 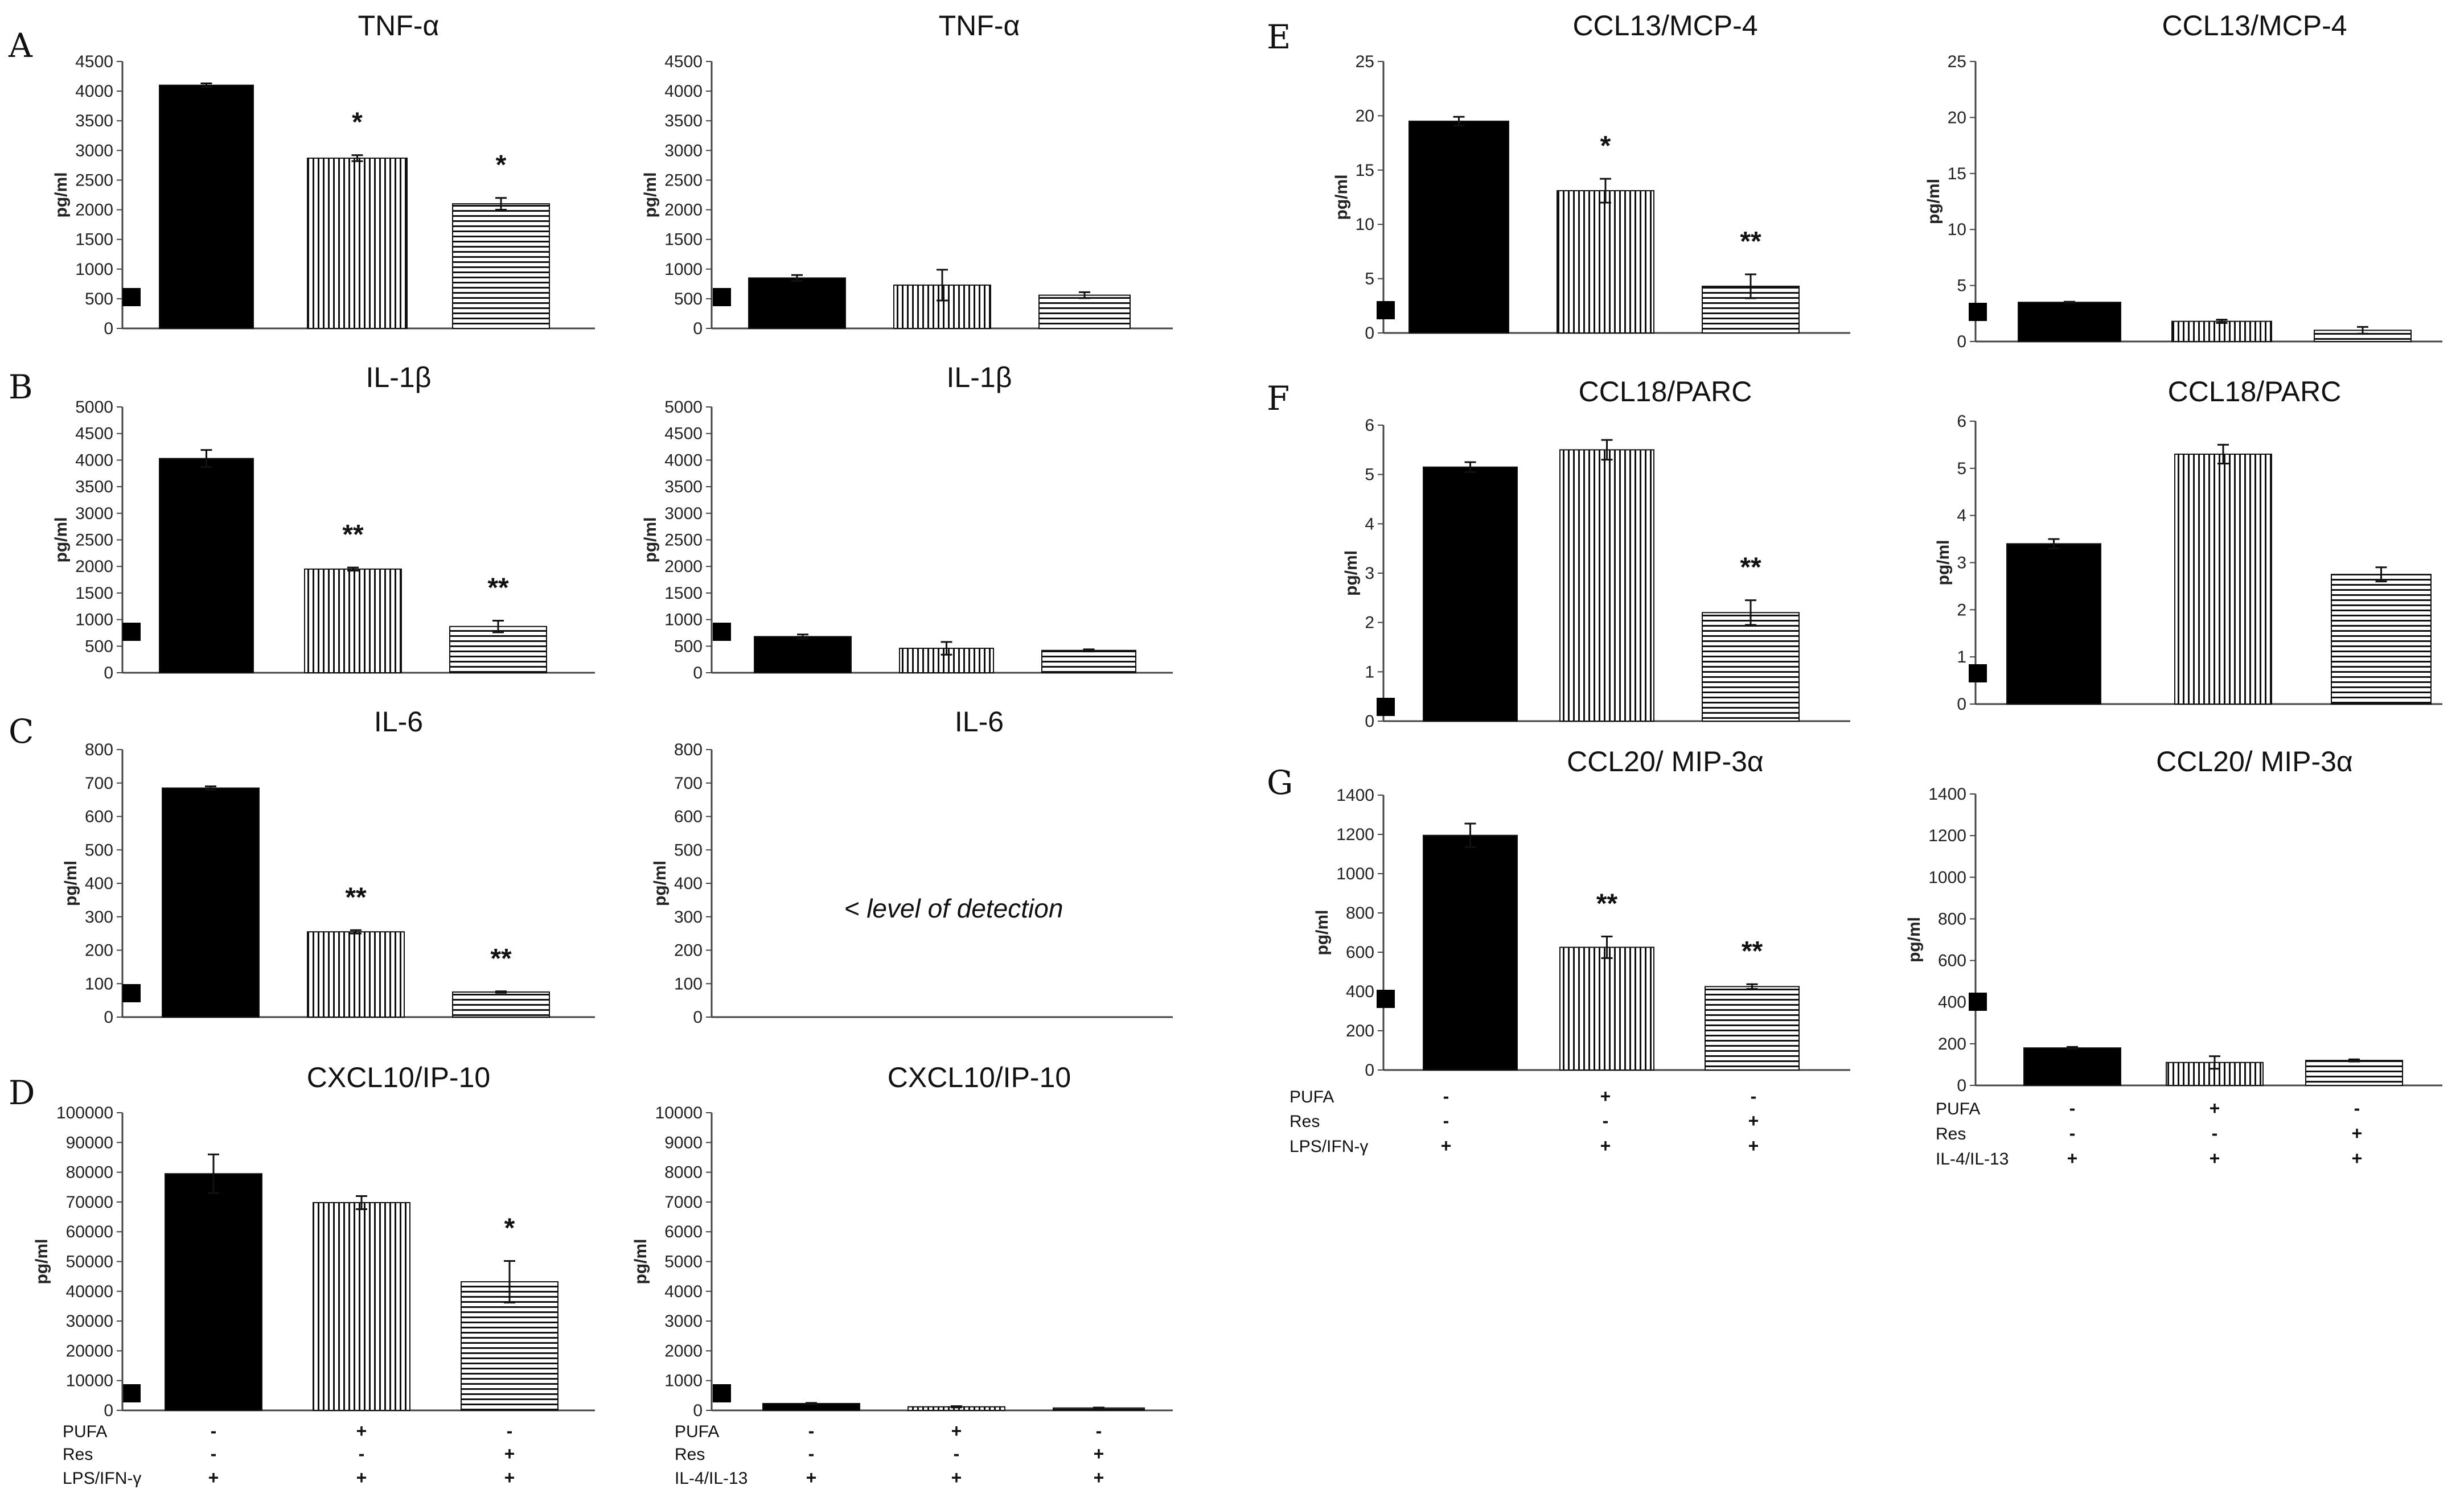 I want to click on y-tick-label: 2, so click(x=1962, y=609).